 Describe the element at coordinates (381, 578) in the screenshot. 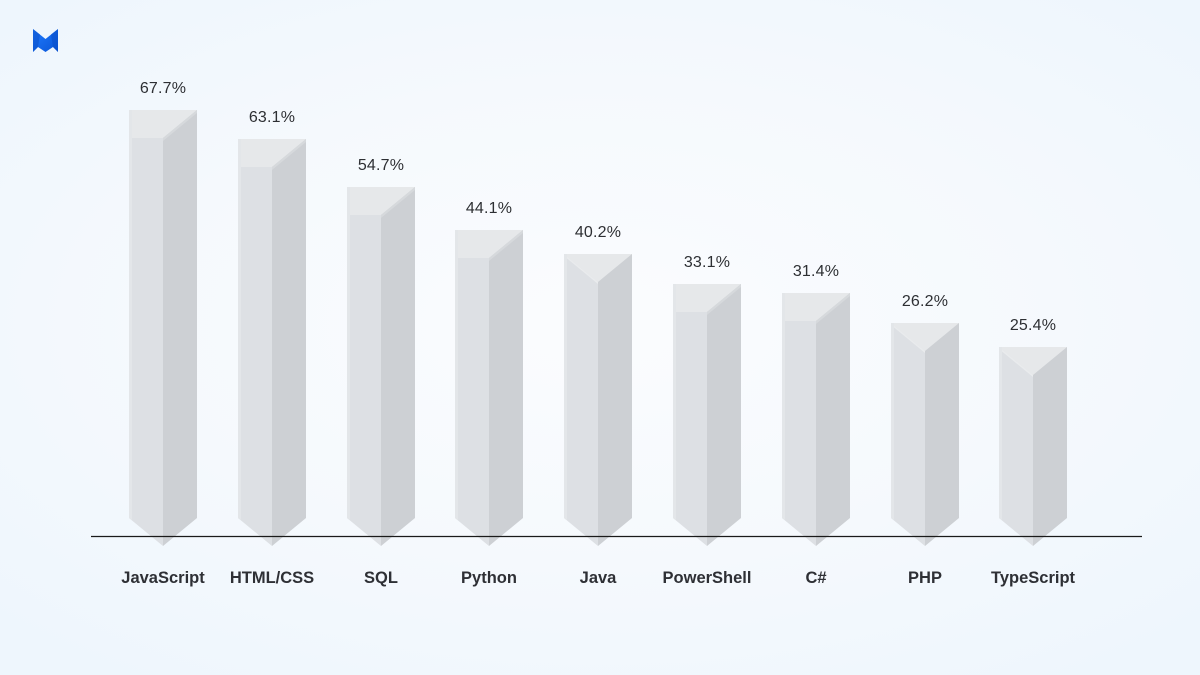

I see `category-label-sql: SQL` at that location.